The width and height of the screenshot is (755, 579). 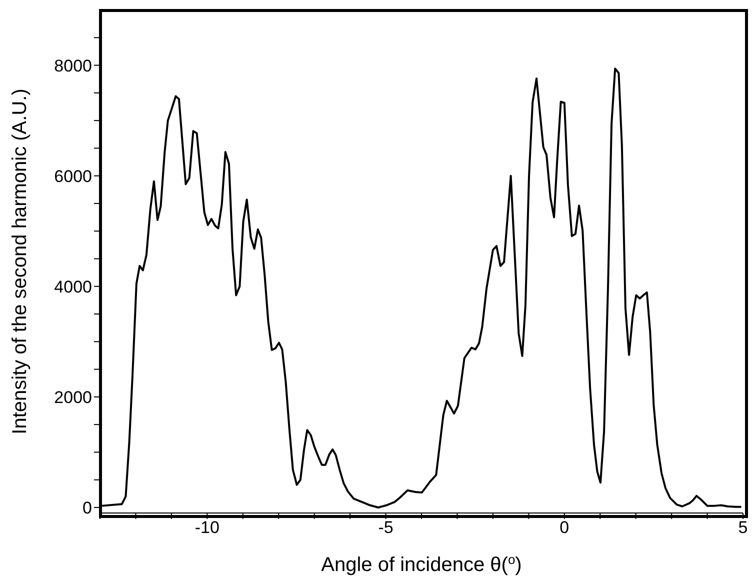 I want to click on x-tick-label: -5, so click(x=386, y=528).